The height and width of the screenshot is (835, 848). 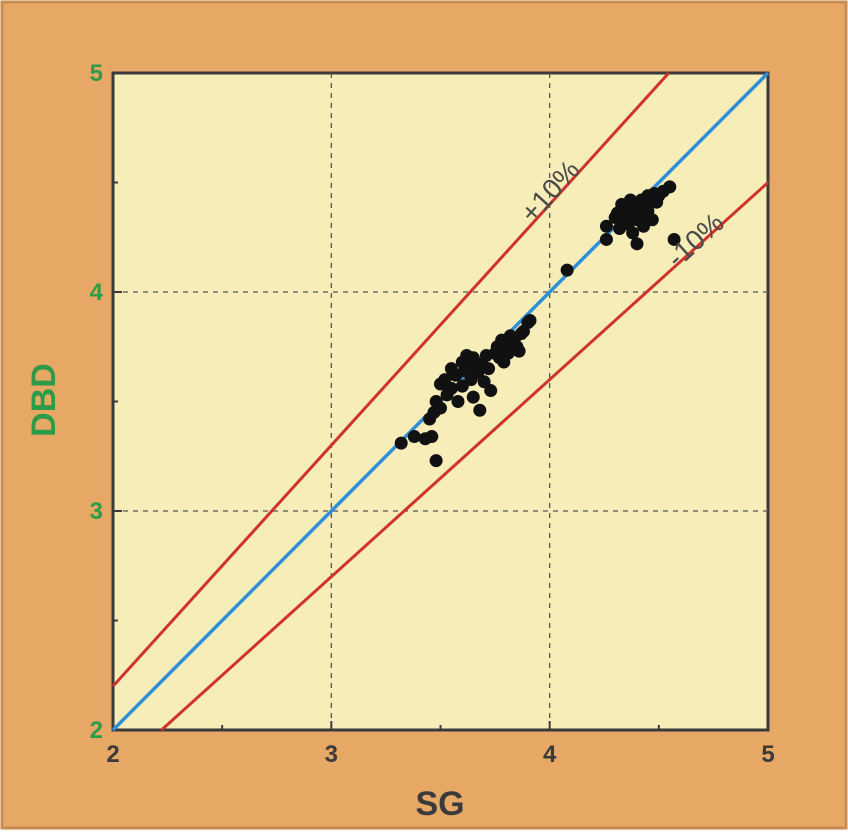 I want to click on y-tick-label: 5, so click(x=96, y=73).